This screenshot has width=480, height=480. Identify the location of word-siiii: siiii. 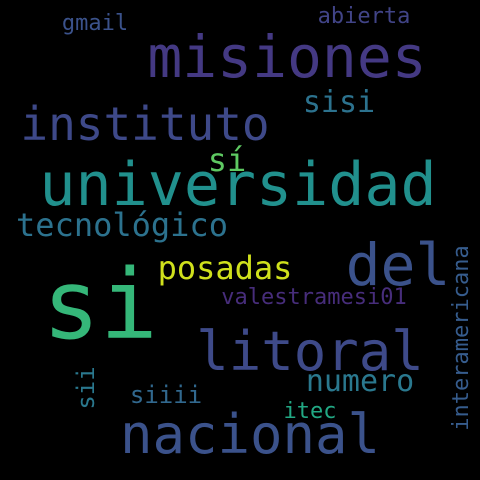
(166, 395).